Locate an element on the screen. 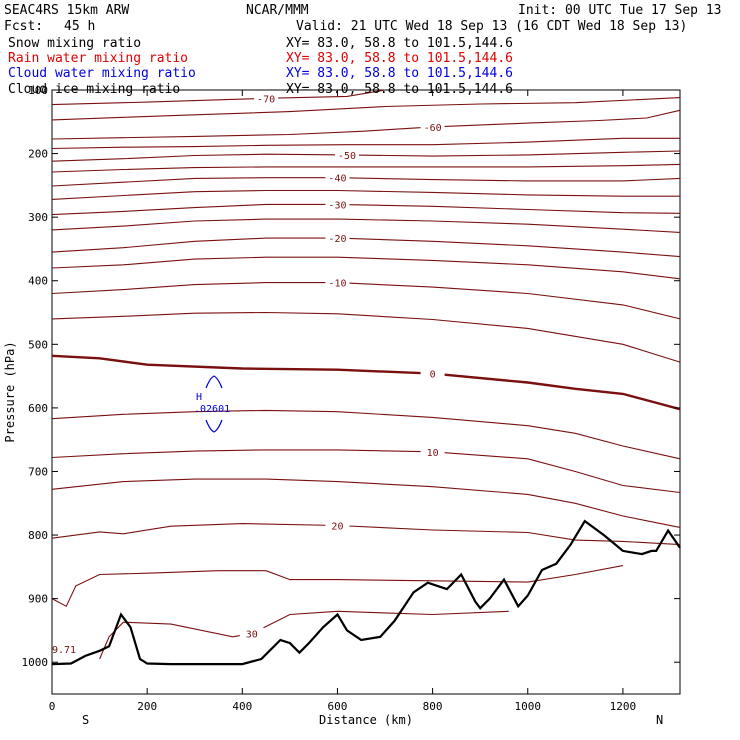  org-label: NCAR/MMM is located at coordinates (277, 10).